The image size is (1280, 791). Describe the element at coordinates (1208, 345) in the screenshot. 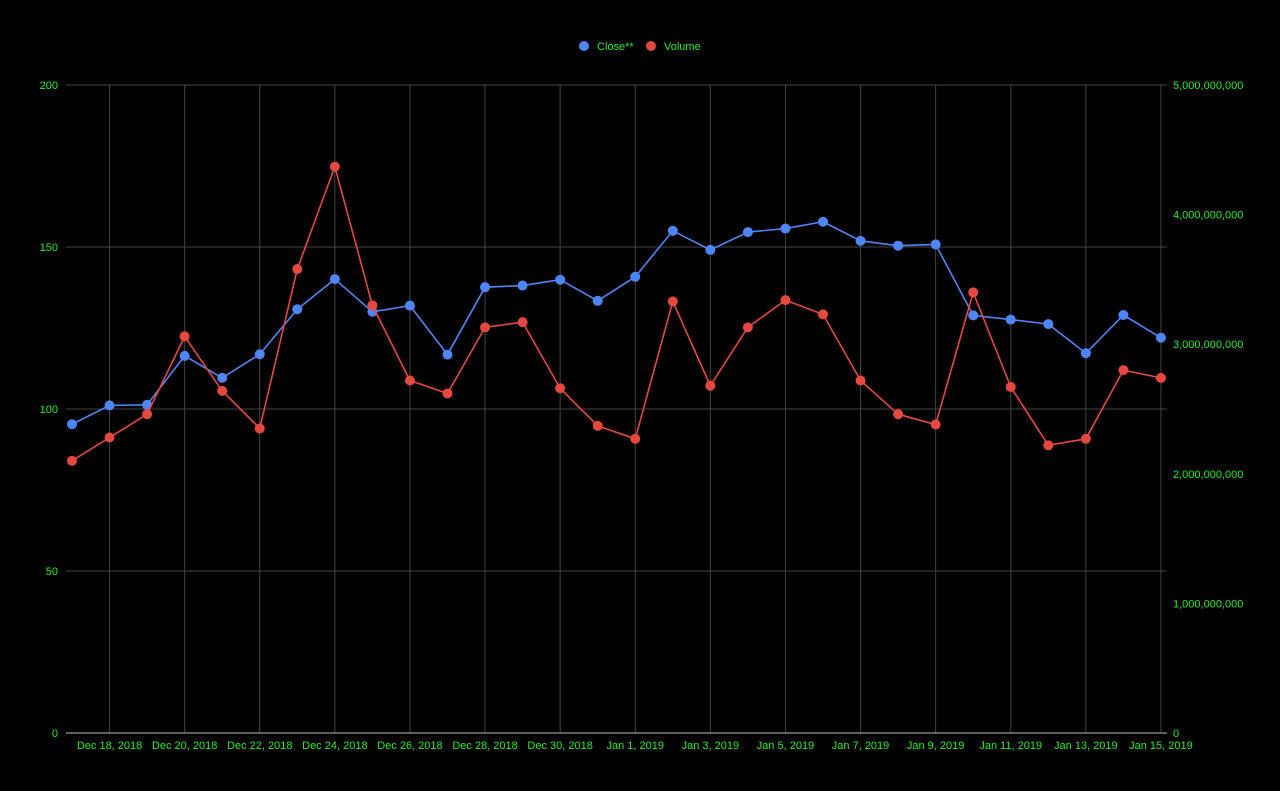

I see `y-right-tick-label: 3,000,000,000` at that location.